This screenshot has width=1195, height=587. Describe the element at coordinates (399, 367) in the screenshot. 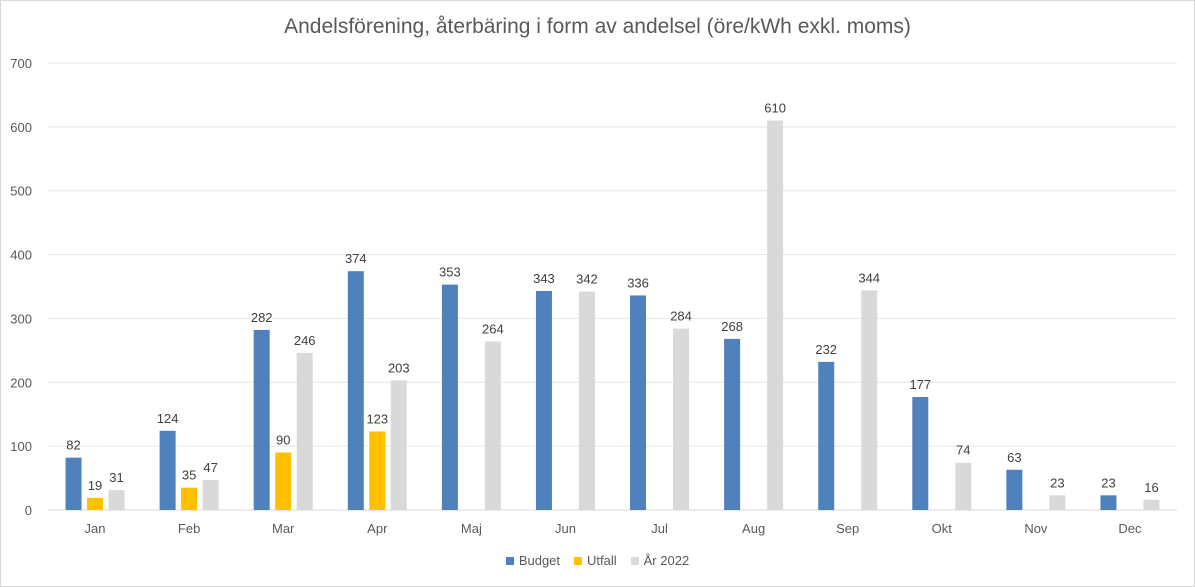

I see `data-label: 203` at that location.